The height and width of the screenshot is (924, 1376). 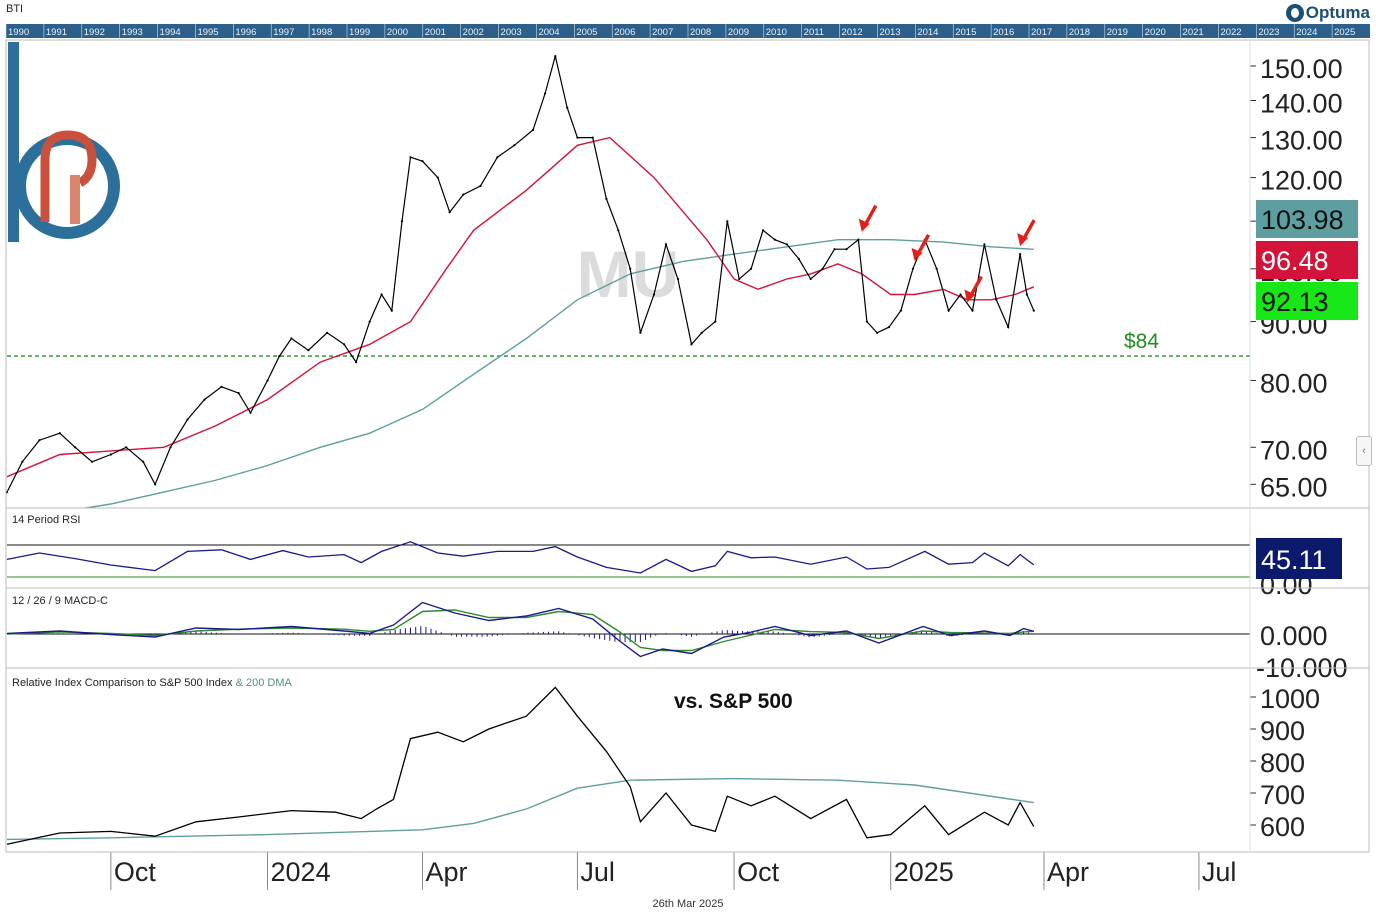 What do you see at coordinates (776, 32) in the screenshot?
I see `overview-year-label: 2010` at bounding box center [776, 32].